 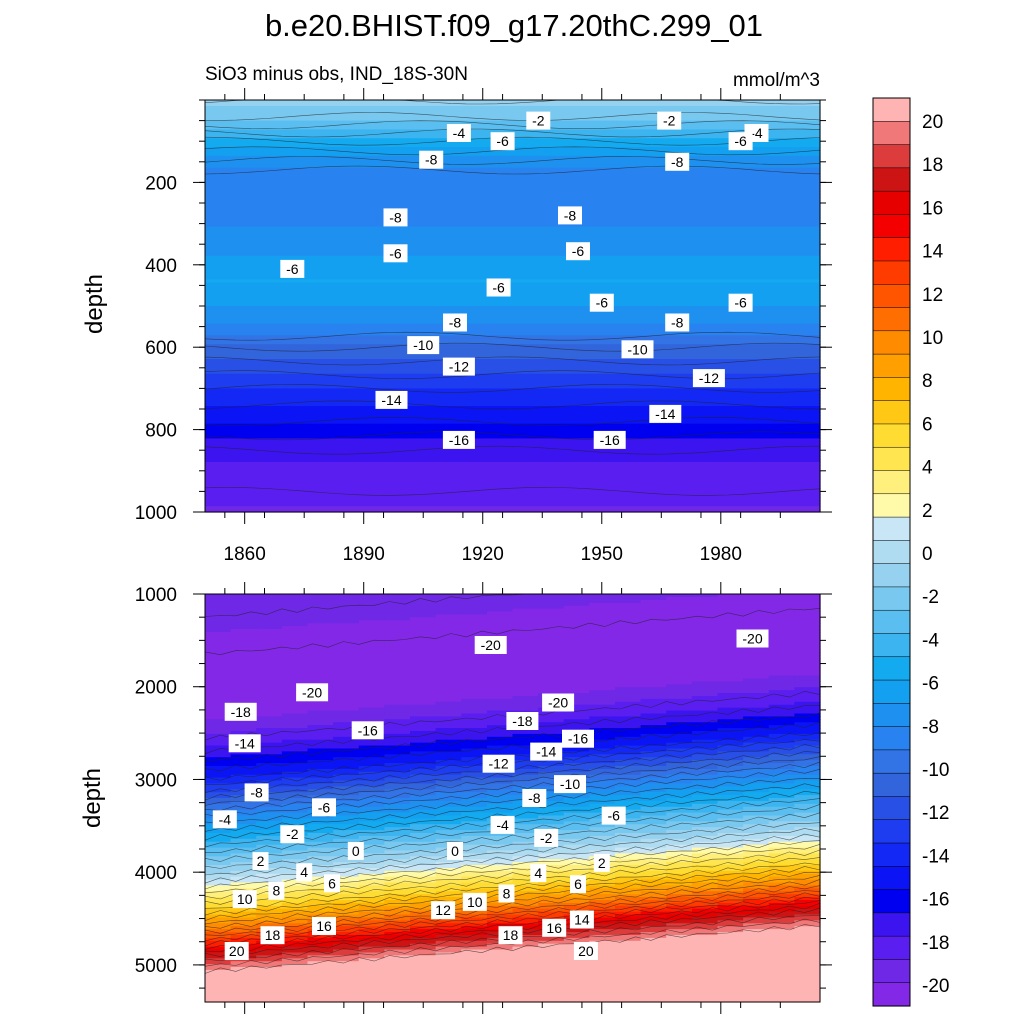 I want to click on colorbar-label: 16, so click(x=932, y=208).